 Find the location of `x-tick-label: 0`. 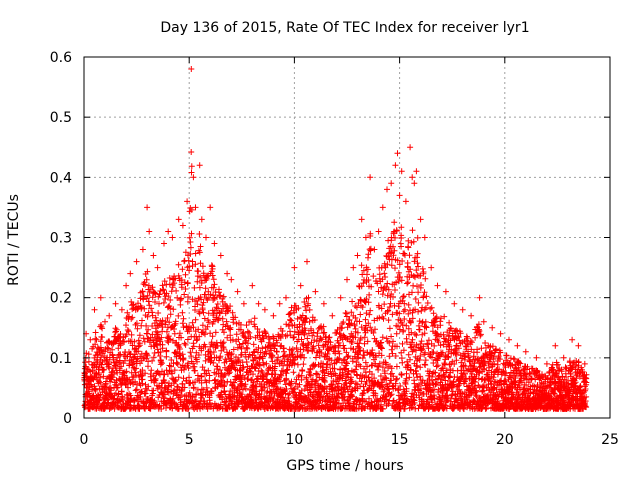

x-tick-label: 0 is located at coordinates (84, 440).